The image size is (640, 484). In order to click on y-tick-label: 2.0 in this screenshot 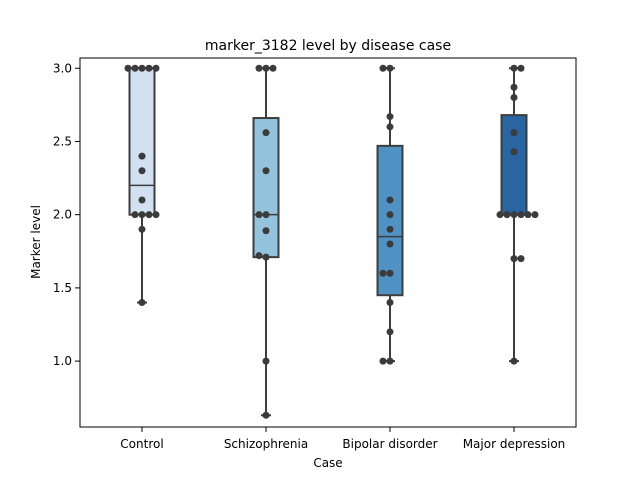, I will do `click(62, 215)`.